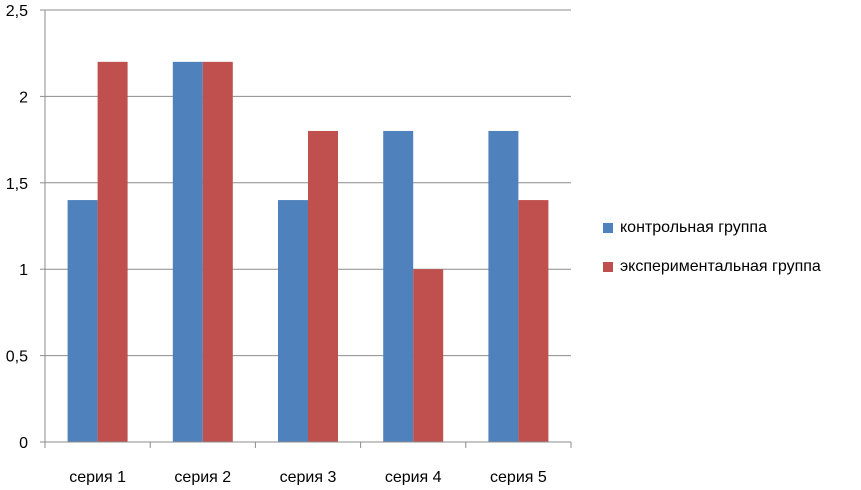 This screenshot has height=490, width=861. I want to click on y-tick-label: 1,5, so click(17, 184).